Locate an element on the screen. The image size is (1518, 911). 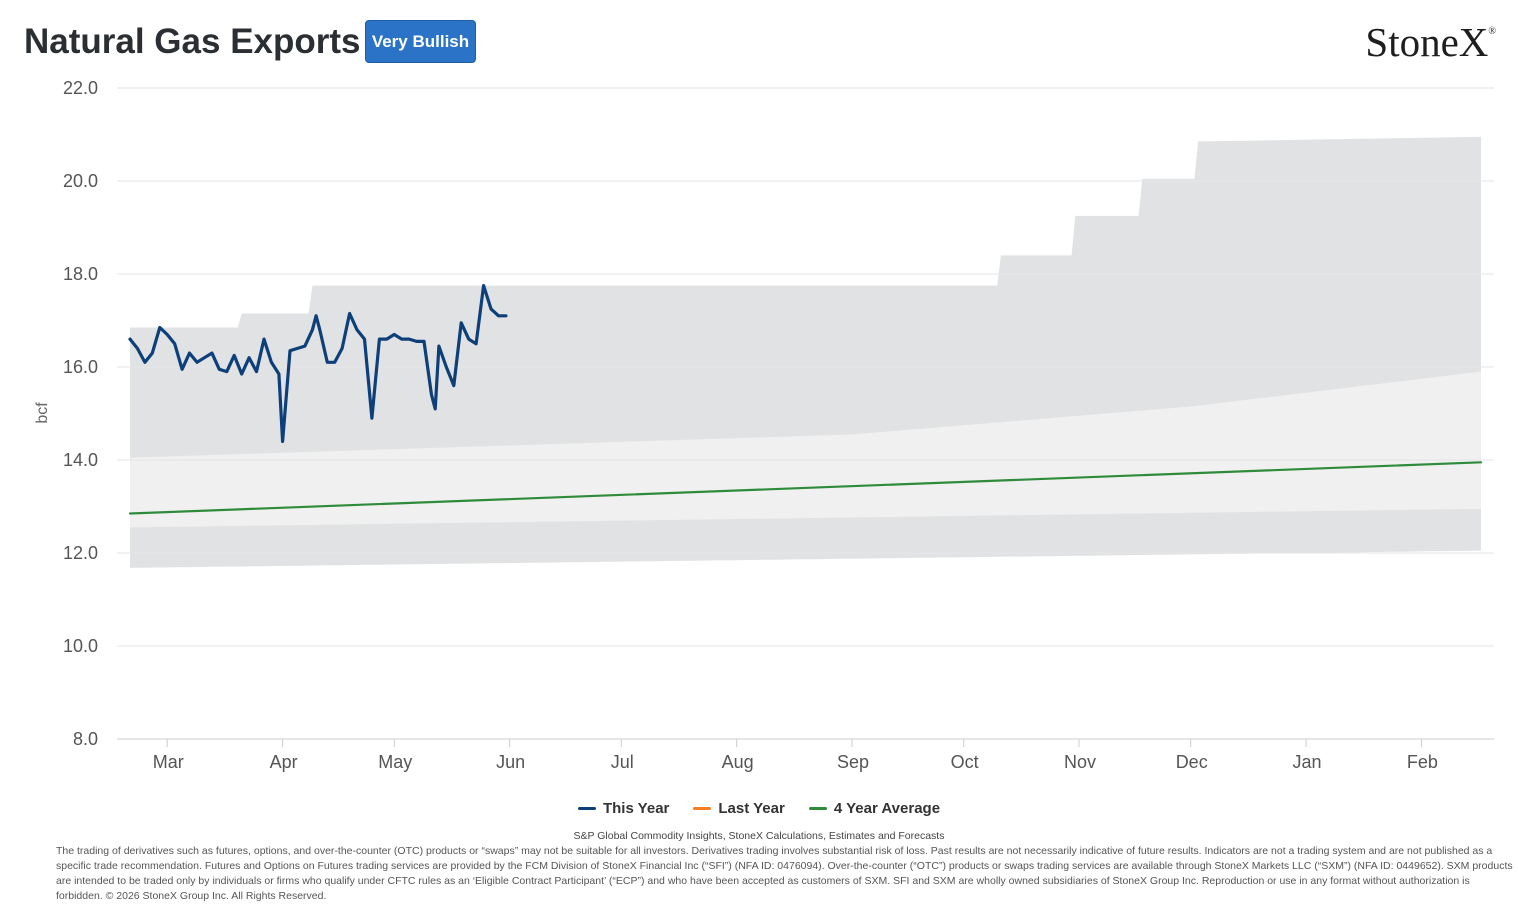
x-tick-label: Feb is located at coordinates (1422, 762).